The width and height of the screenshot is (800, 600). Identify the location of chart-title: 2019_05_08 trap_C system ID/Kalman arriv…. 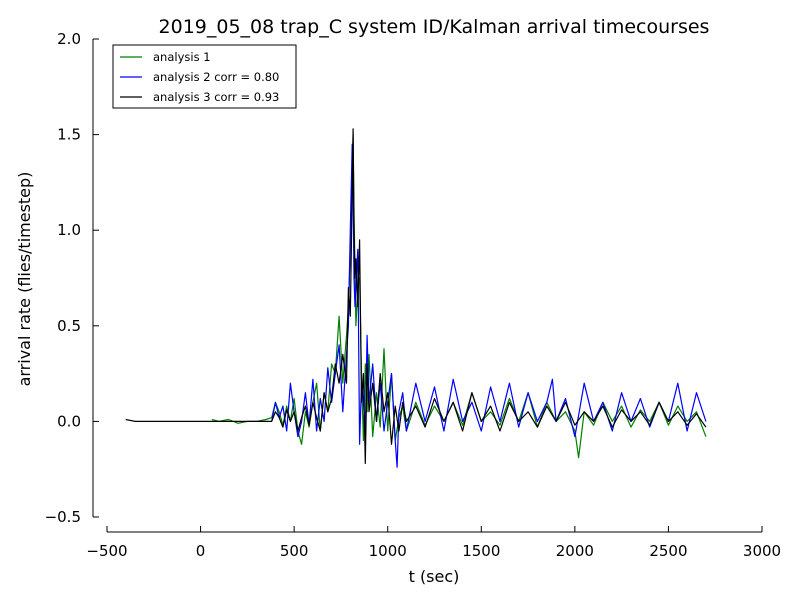
(434, 27).